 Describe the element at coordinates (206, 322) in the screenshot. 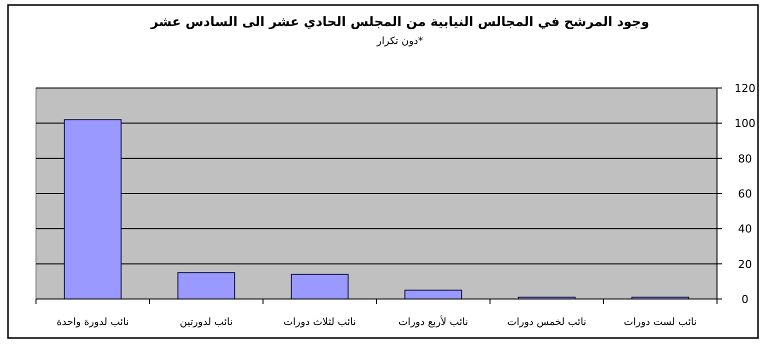

I see `x-tick-label: نائب لدورتين` at that location.